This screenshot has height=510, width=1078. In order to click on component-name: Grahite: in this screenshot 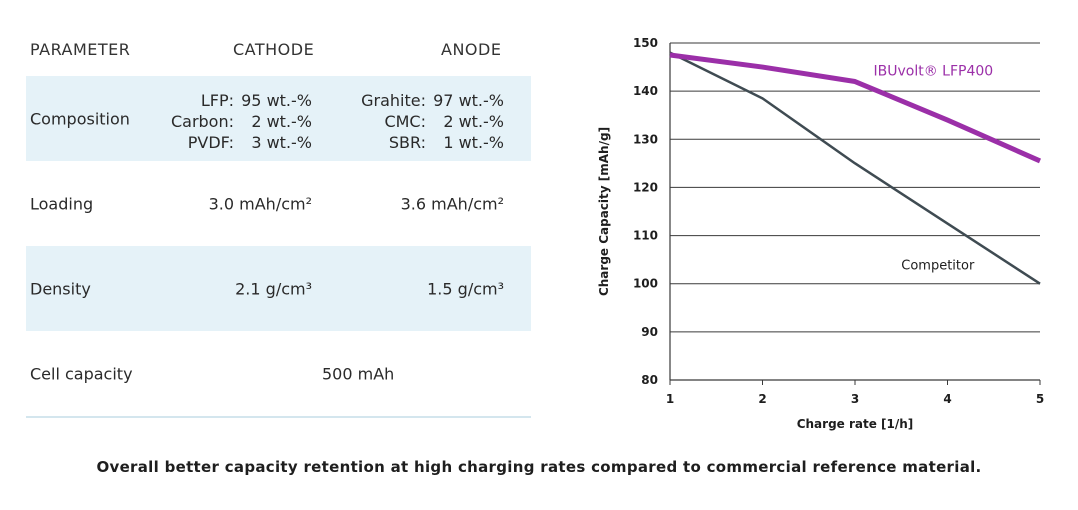, I will do `click(393, 100)`.